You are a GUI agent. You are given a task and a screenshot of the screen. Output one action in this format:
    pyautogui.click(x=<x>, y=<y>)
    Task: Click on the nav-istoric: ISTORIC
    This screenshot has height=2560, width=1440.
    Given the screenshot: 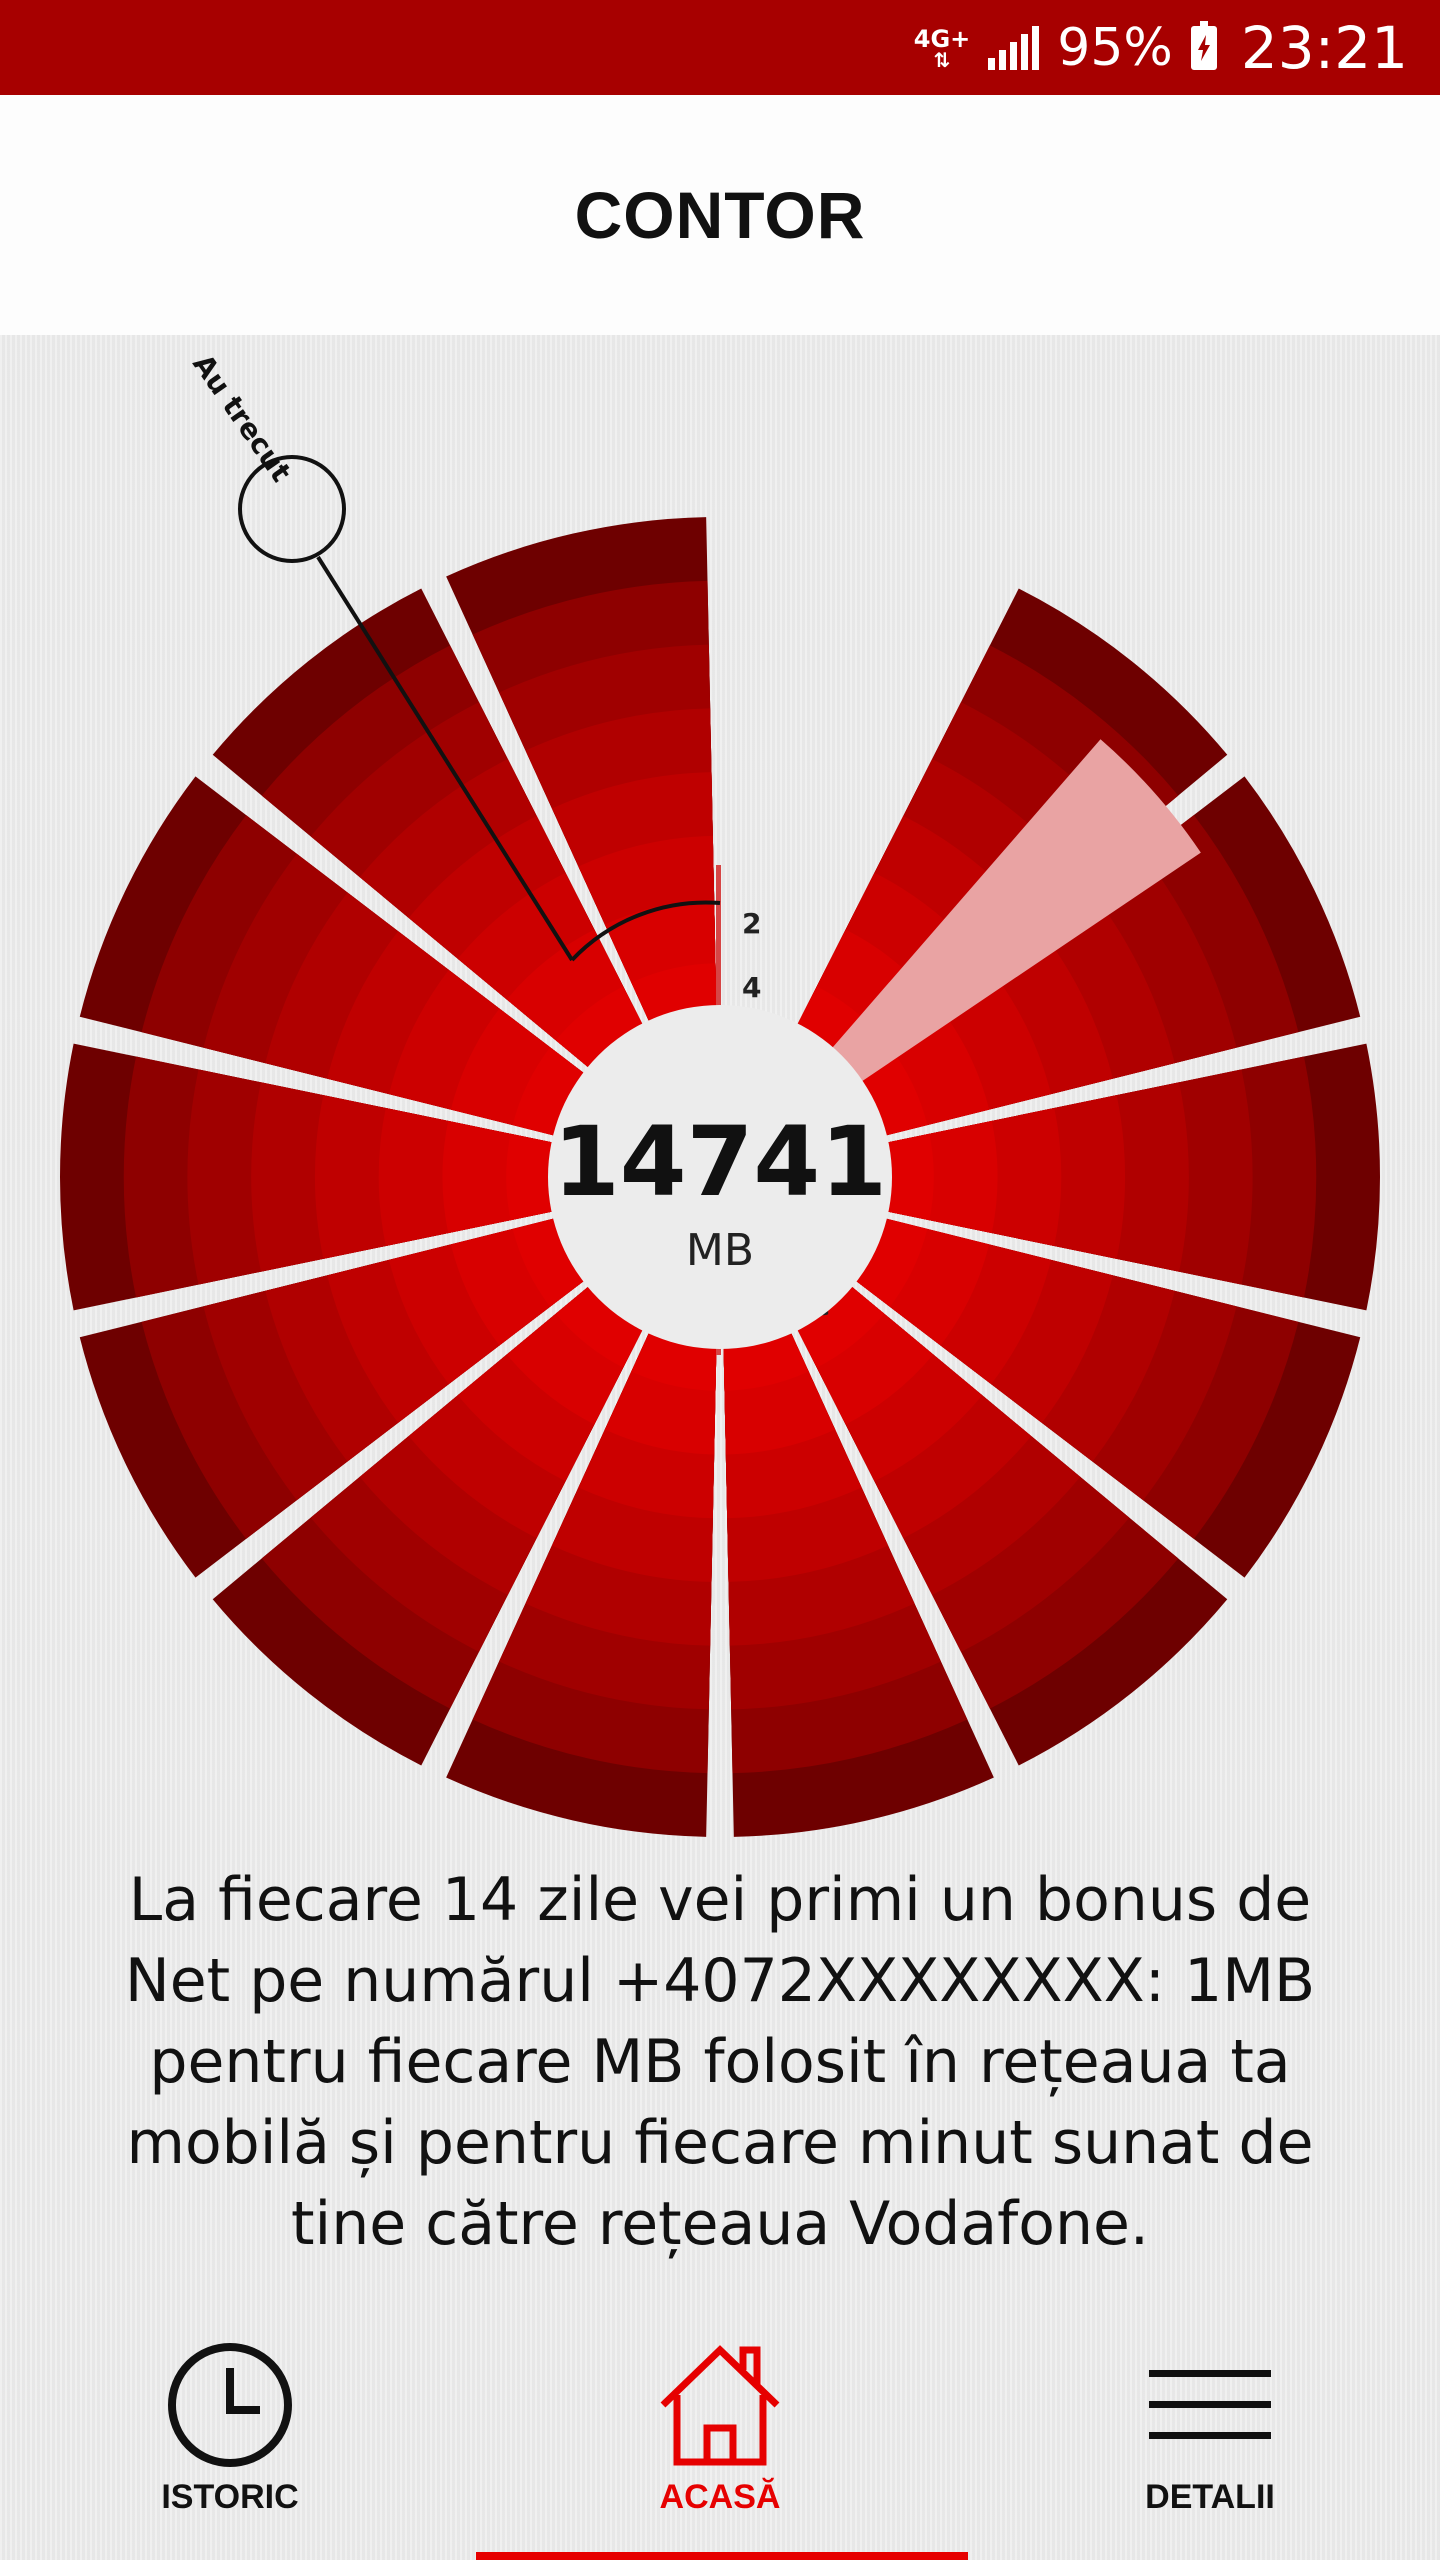 What is the action you would take?
    pyautogui.click(x=230, y=2428)
    